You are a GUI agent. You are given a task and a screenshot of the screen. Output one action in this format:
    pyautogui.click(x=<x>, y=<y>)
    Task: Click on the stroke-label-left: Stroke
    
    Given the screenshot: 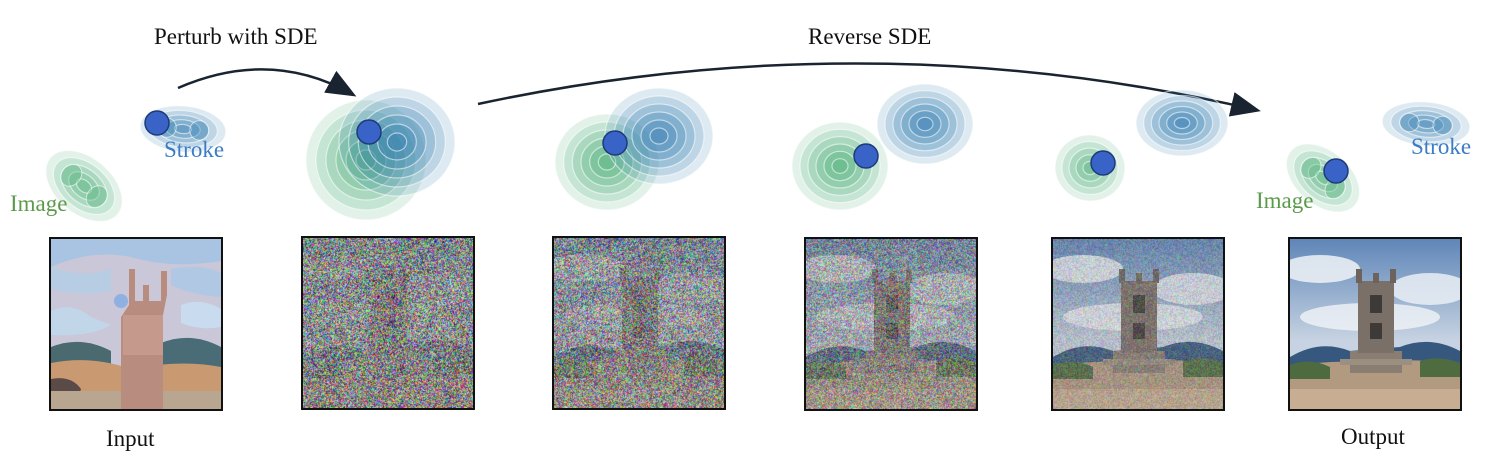 What is the action you would take?
    pyautogui.click(x=194, y=149)
    